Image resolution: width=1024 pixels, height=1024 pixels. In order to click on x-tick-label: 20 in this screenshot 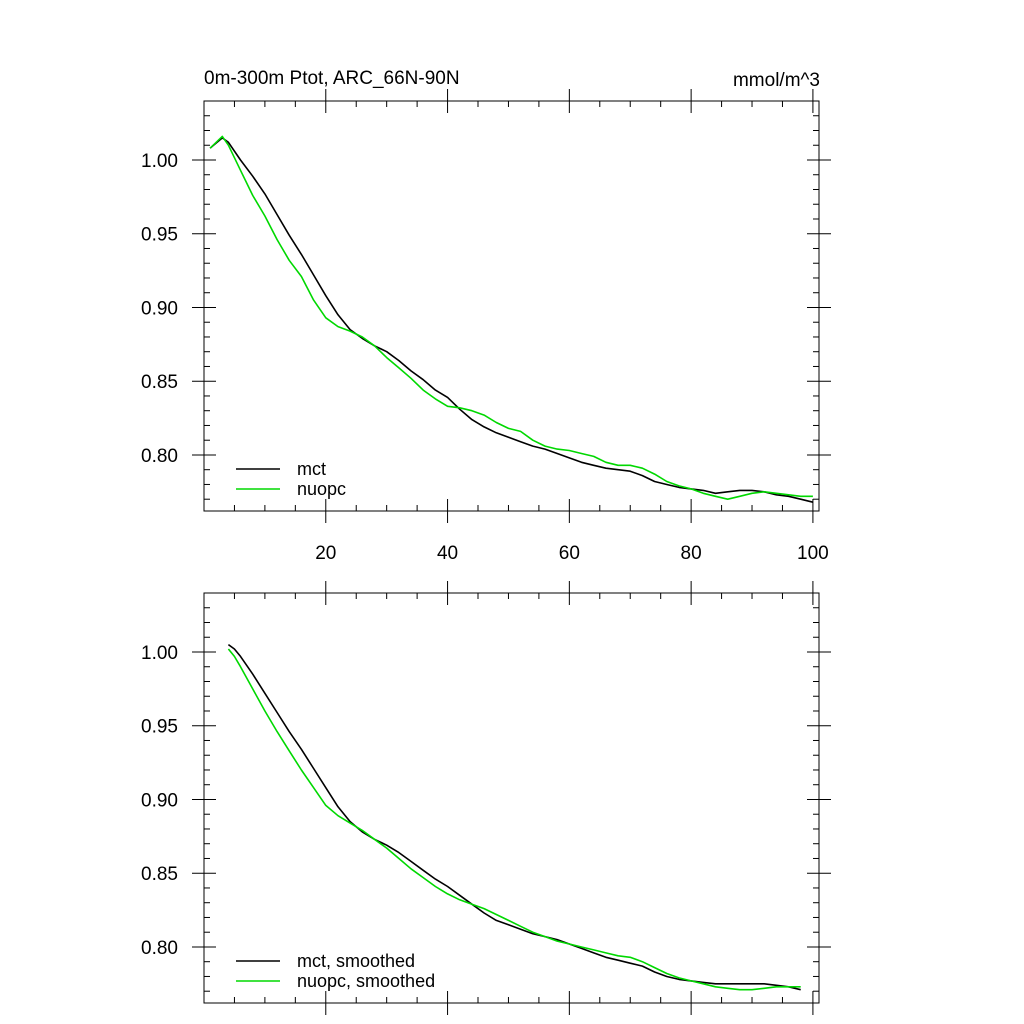, I will do `click(325, 553)`.